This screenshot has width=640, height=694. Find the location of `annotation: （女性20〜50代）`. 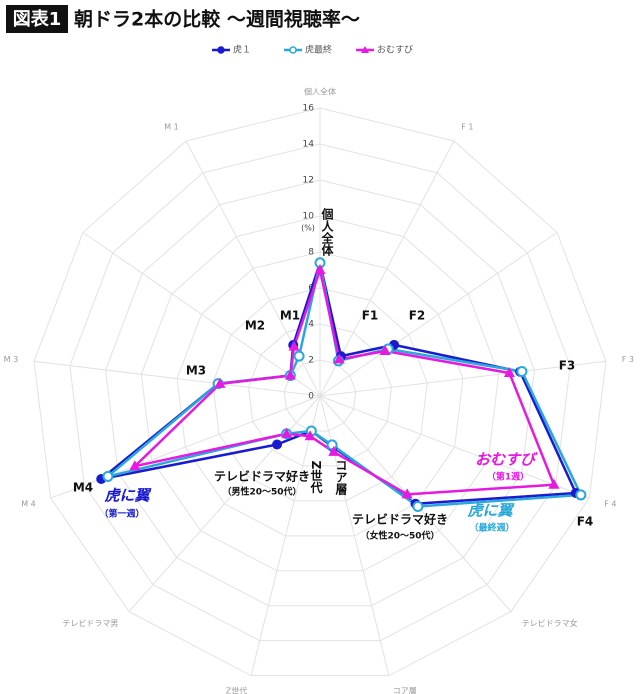

annotation: （女性20〜50代） is located at coordinates (399, 536).